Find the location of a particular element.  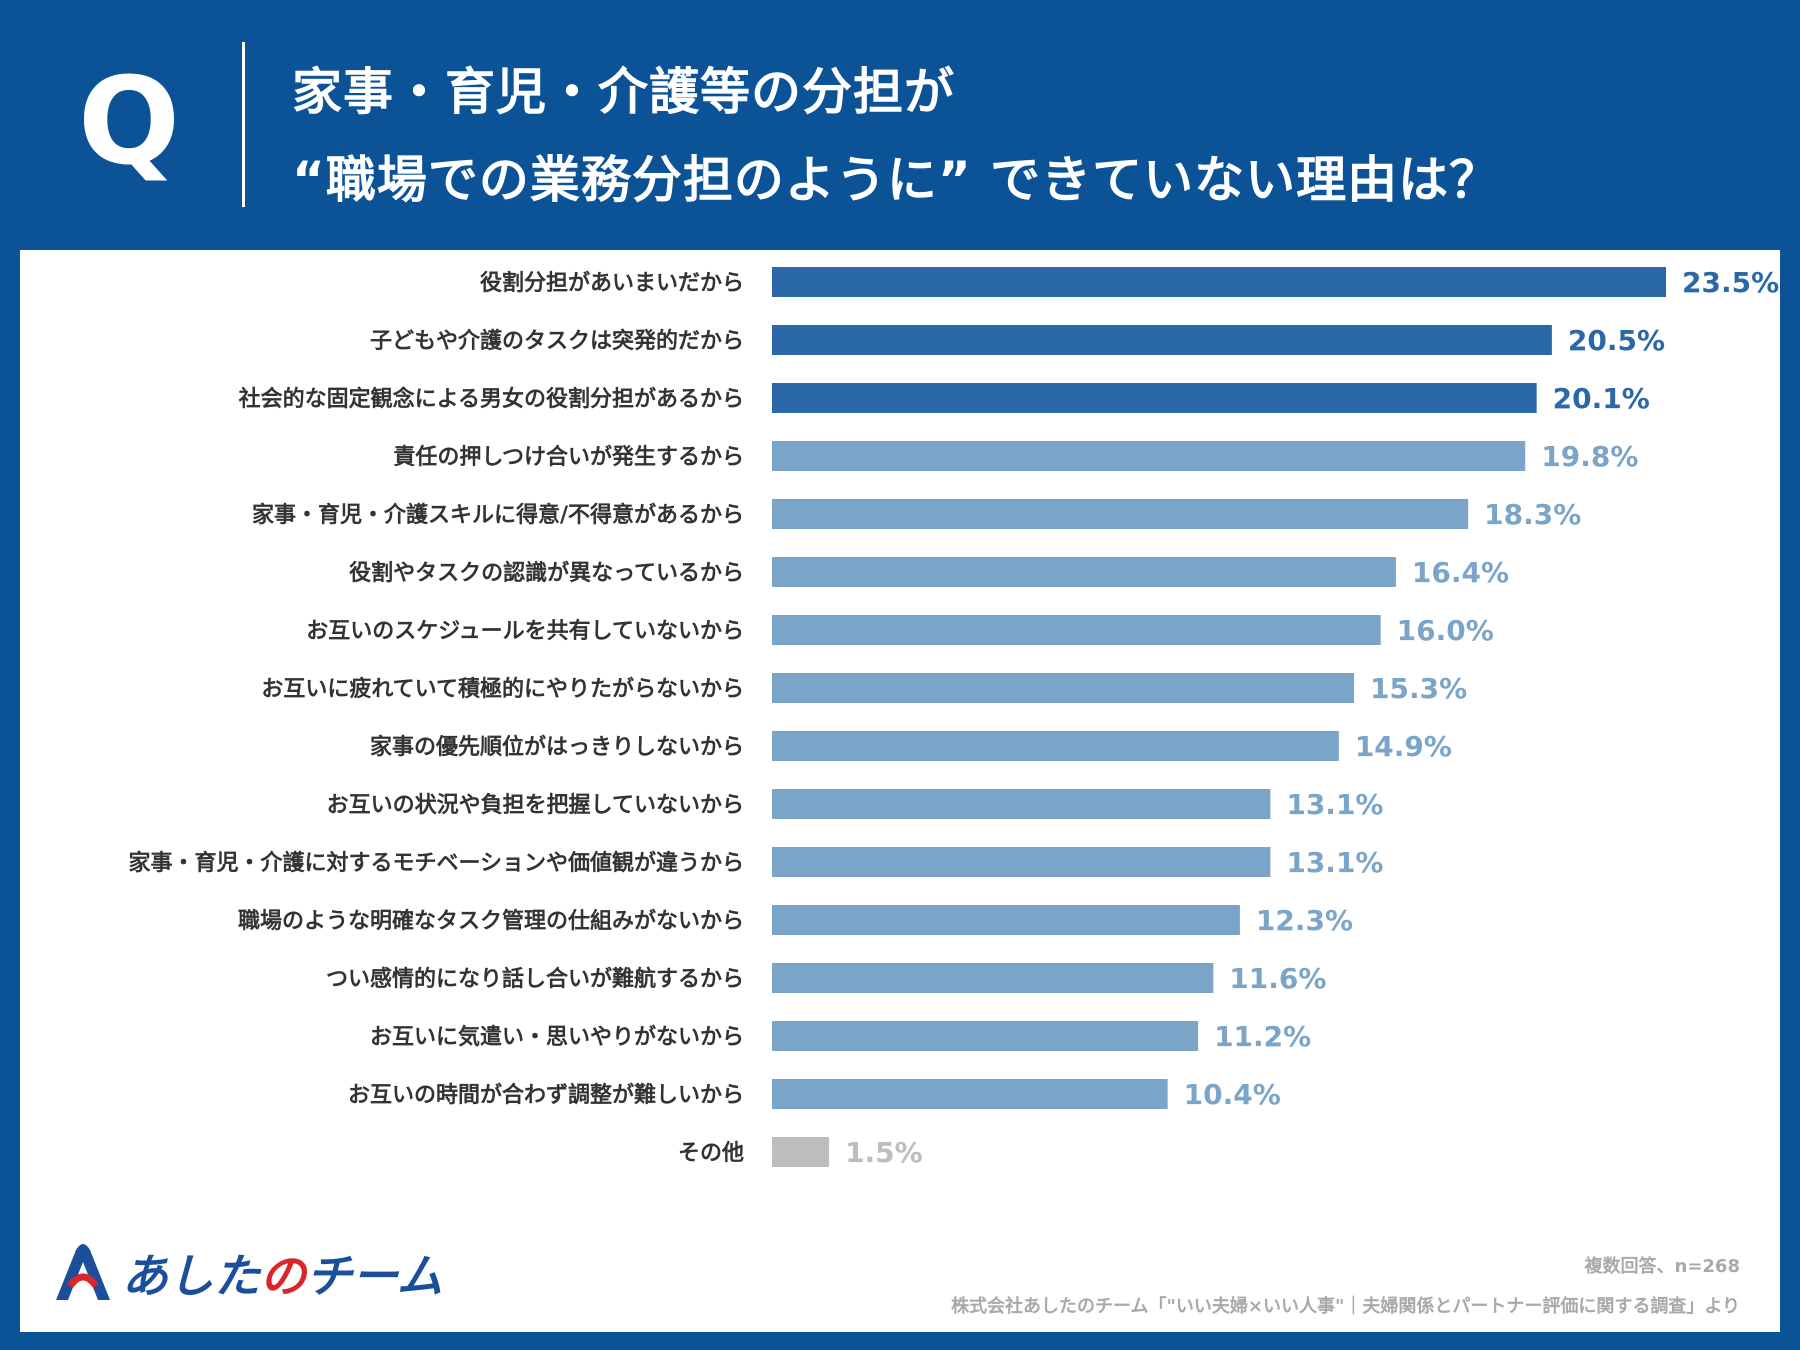

sample-note: 複数回答、n=268 is located at coordinates (1662, 1266).